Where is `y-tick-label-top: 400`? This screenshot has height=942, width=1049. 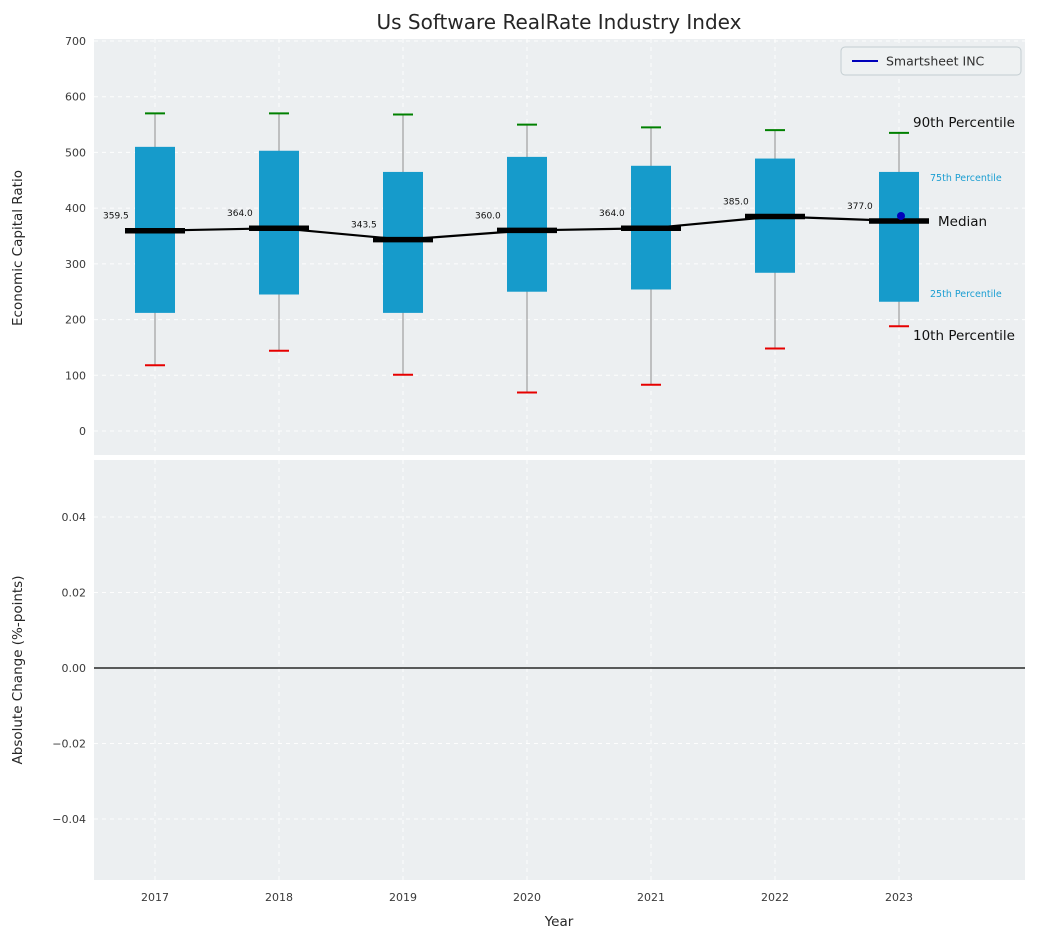 y-tick-label-top: 400 is located at coordinates (75, 208).